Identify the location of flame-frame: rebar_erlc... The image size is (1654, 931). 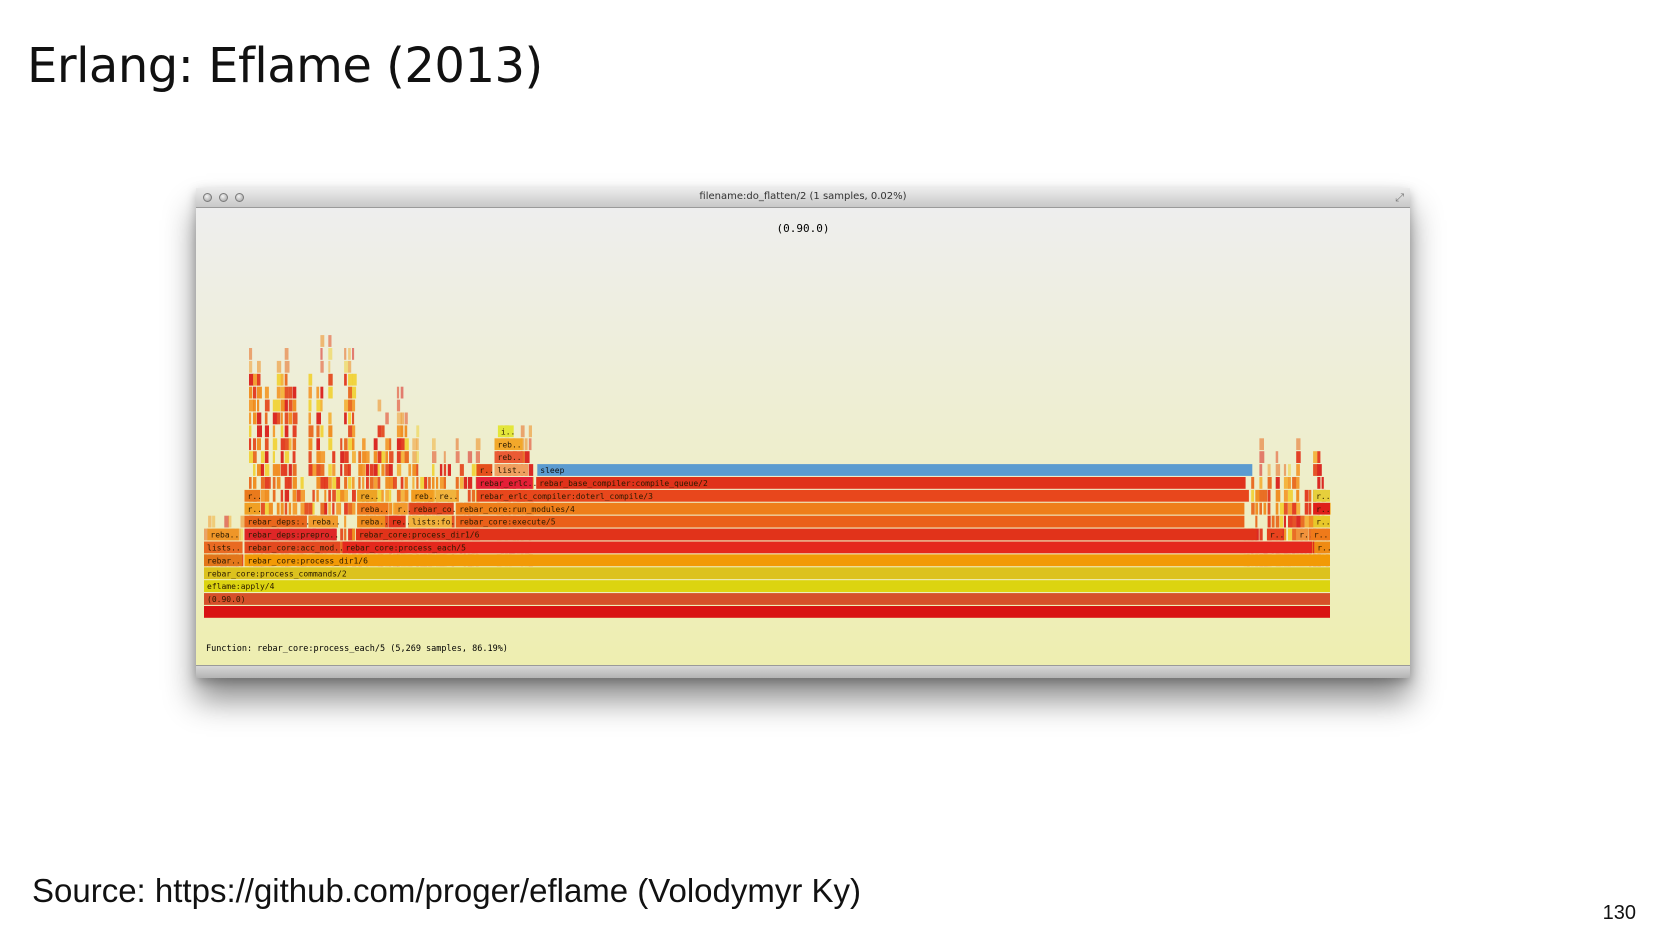
(507, 483).